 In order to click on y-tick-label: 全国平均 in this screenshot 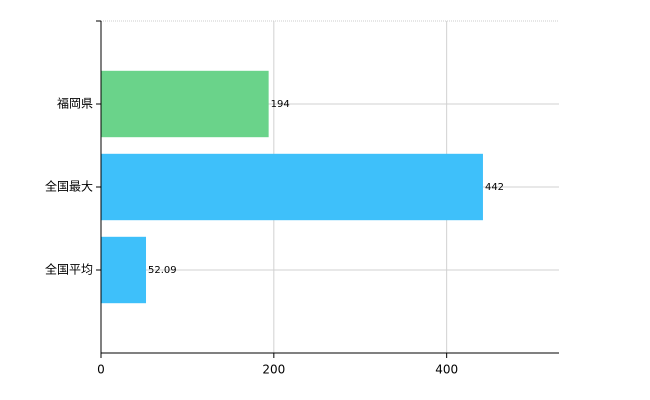, I will do `click(69, 269)`.